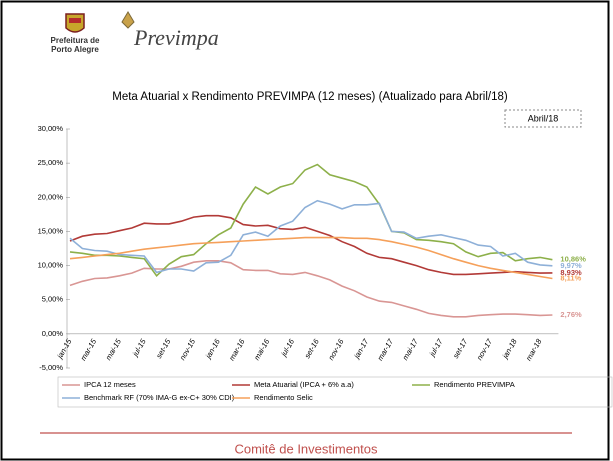 This screenshot has width=613, height=461. What do you see at coordinates (53, 299) in the screenshot?
I see `y-tick-label: 5,00%` at bounding box center [53, 299].